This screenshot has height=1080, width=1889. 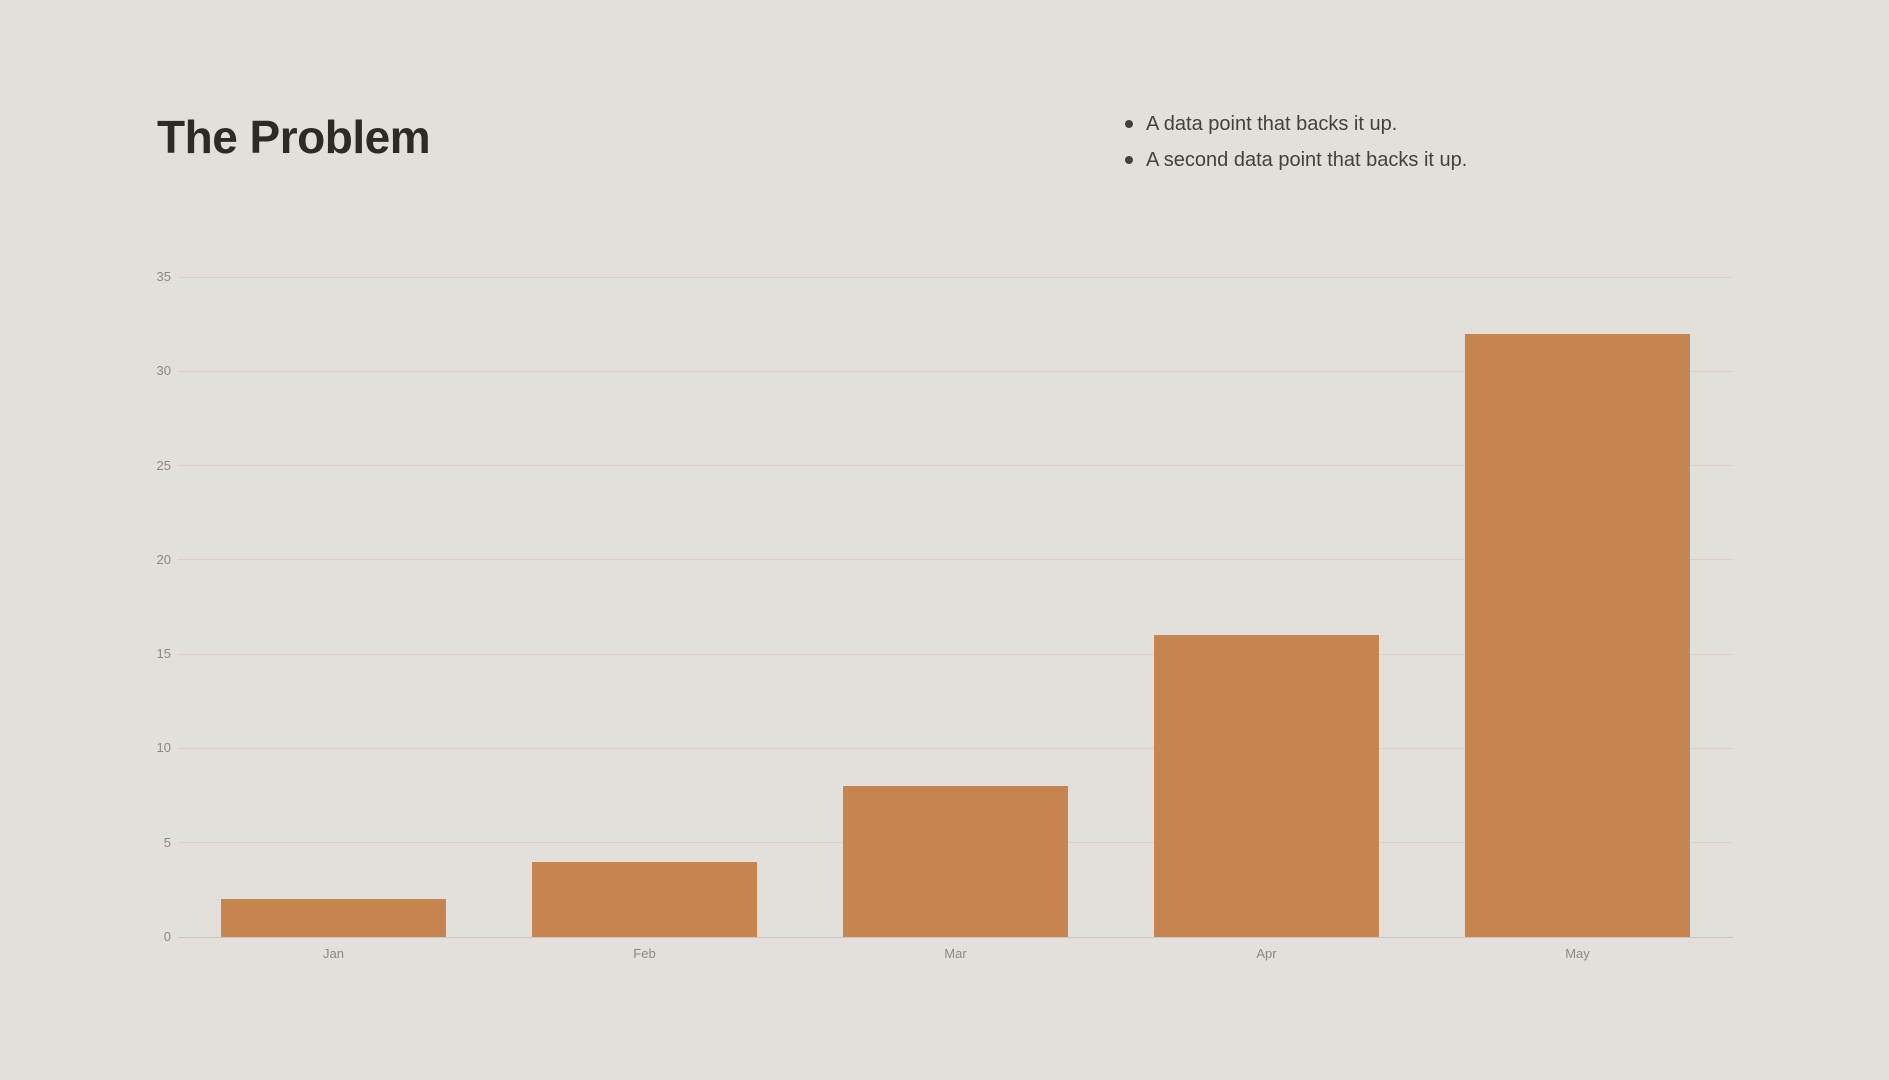 I want to click on y-axis-tick-label: 25, so click(x=163, y=465).